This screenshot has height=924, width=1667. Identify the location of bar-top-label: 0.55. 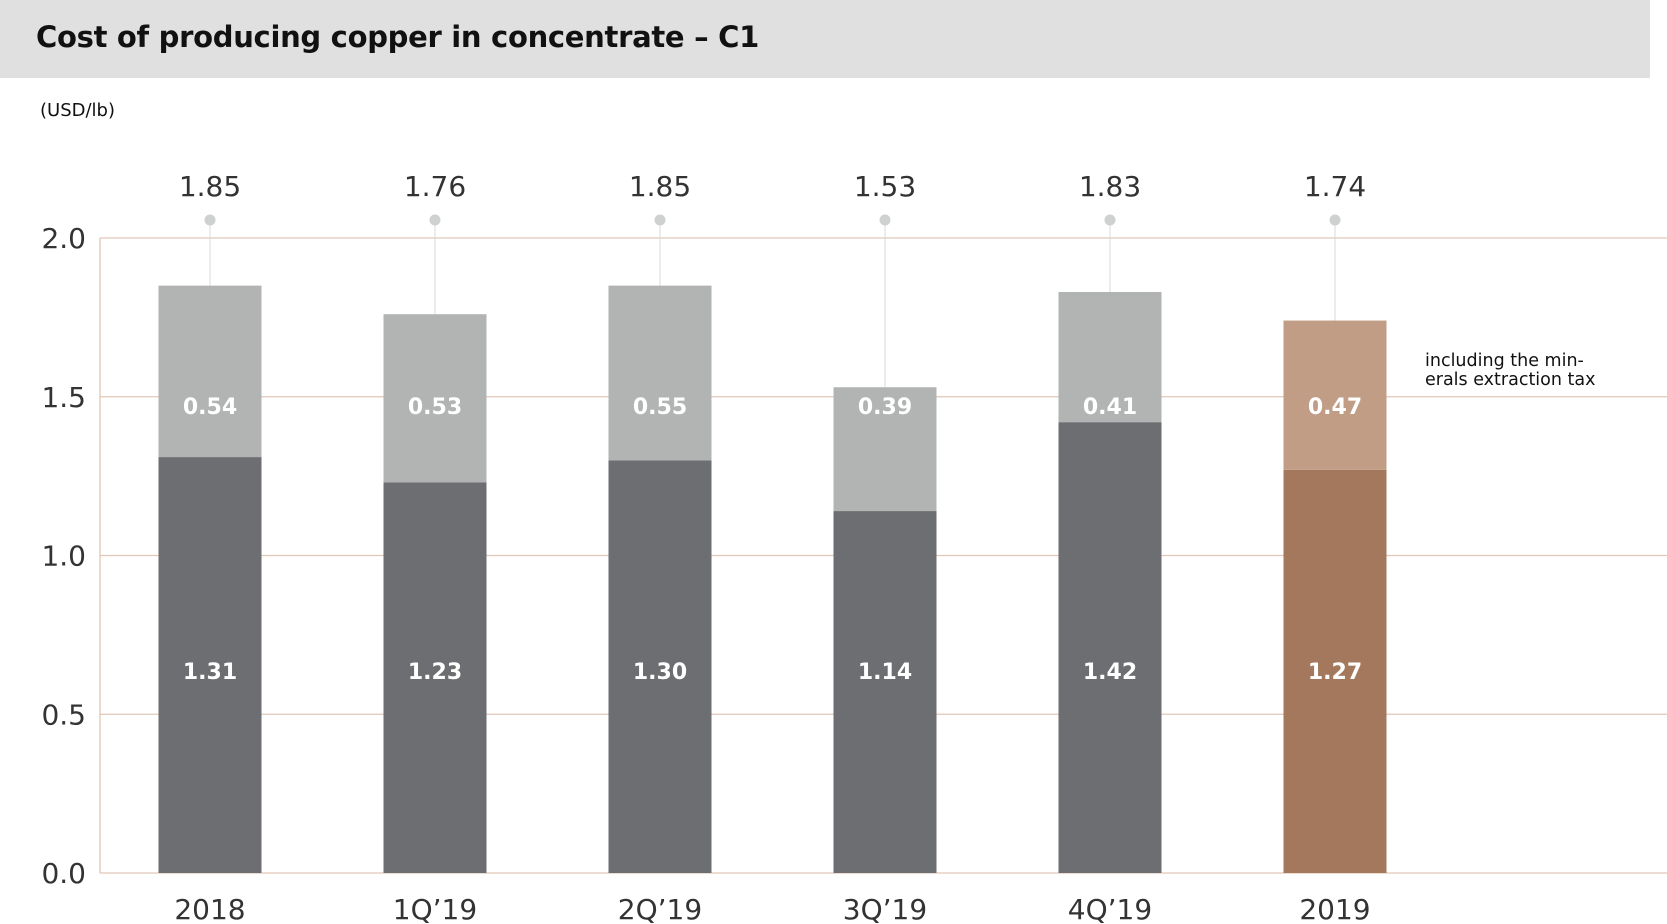
(660, 407).